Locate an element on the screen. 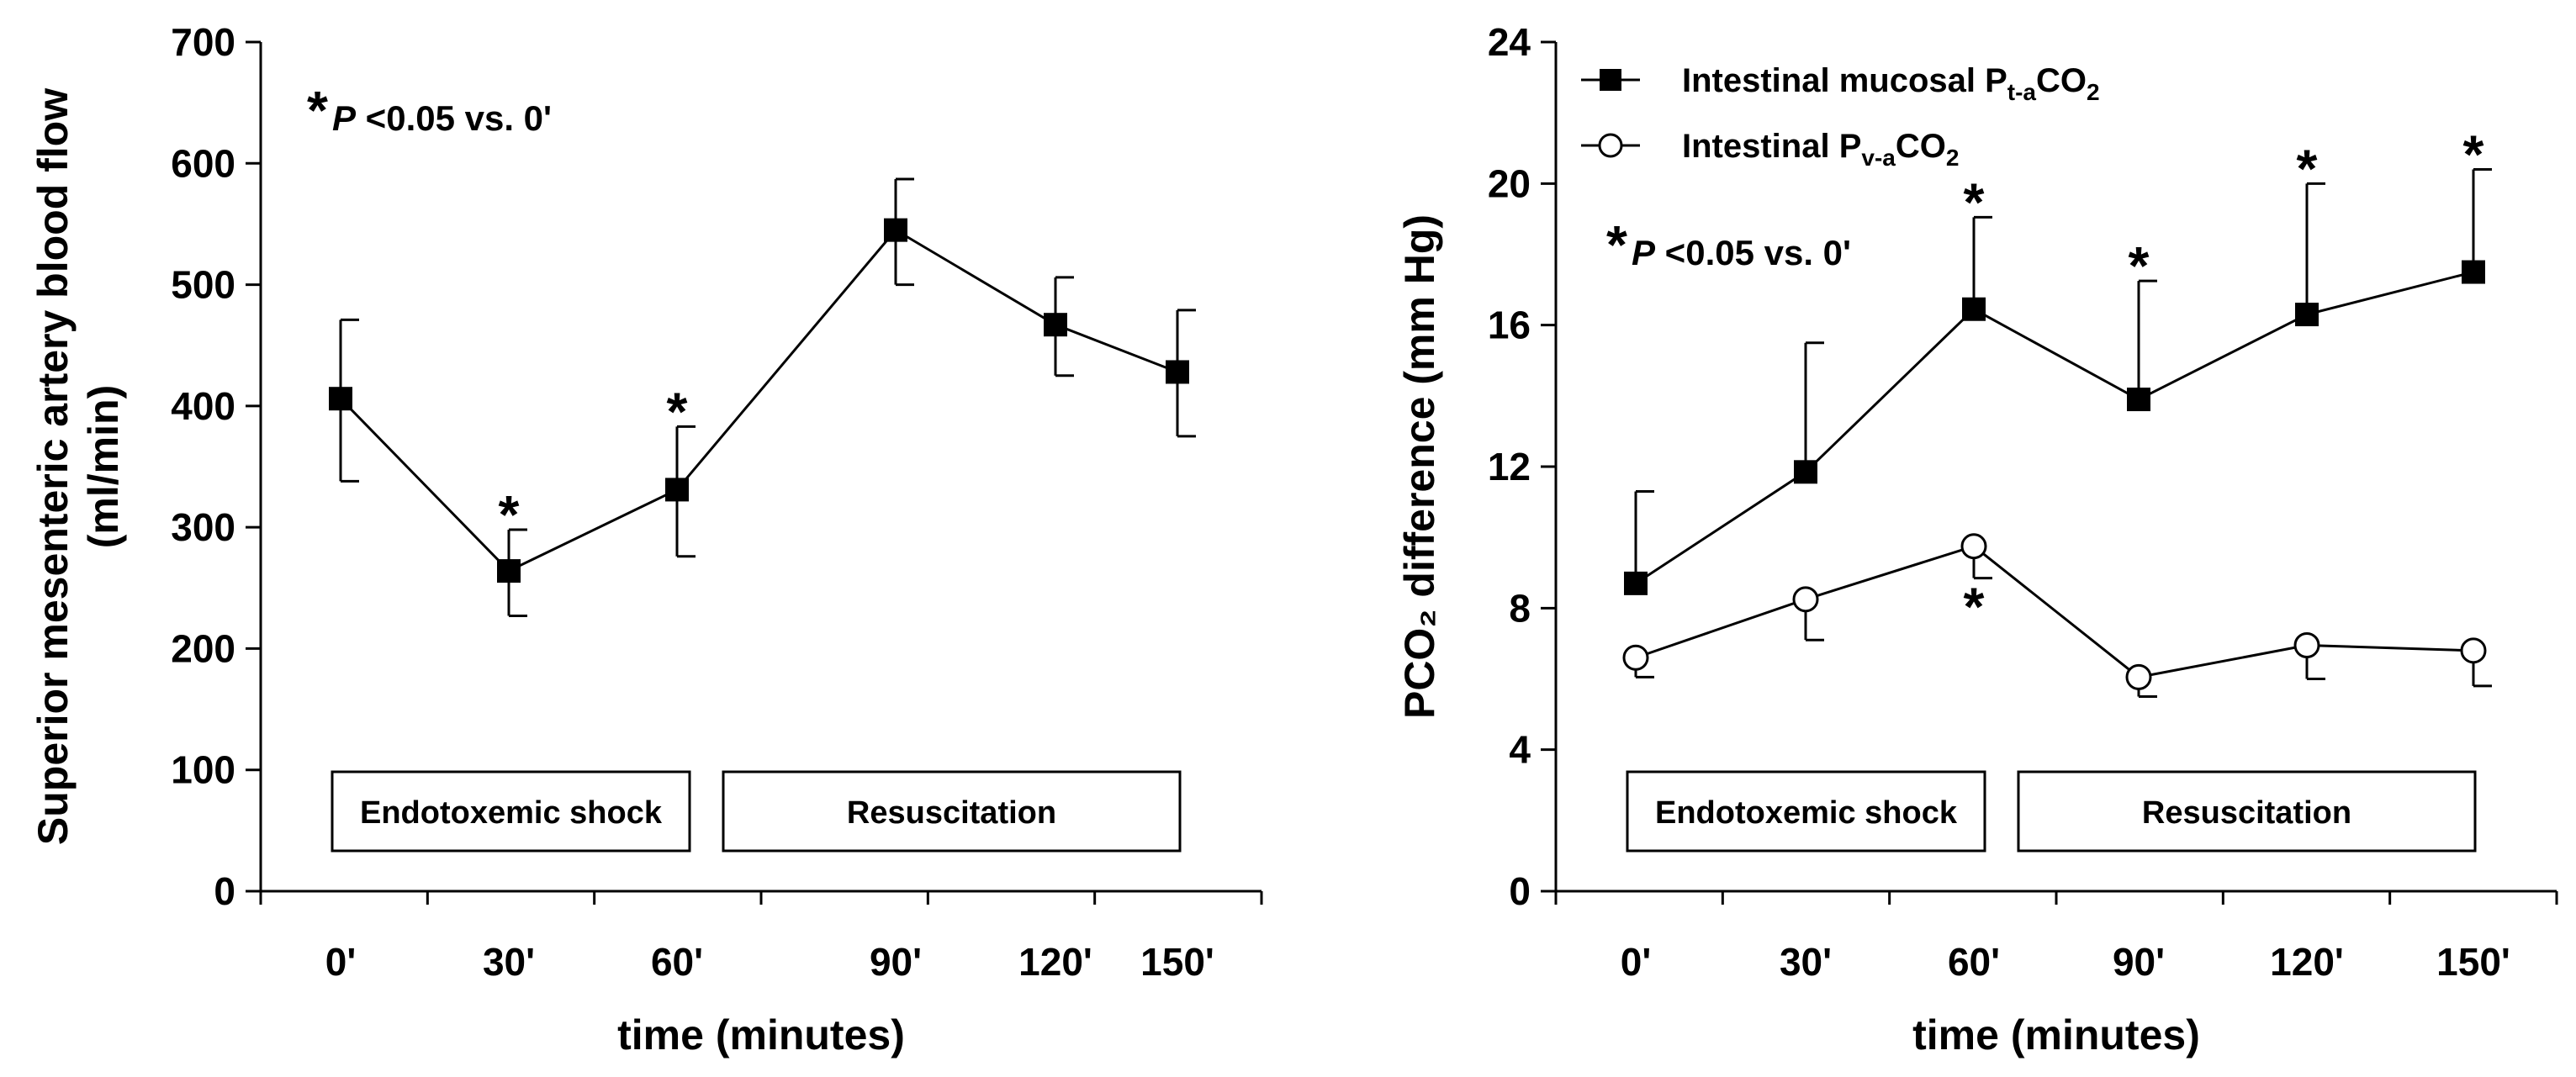 This screenshot has height=1077, width=2576. y-axis-title: Superior mesenteric artery blood flow is located at coordinates (53, 467).